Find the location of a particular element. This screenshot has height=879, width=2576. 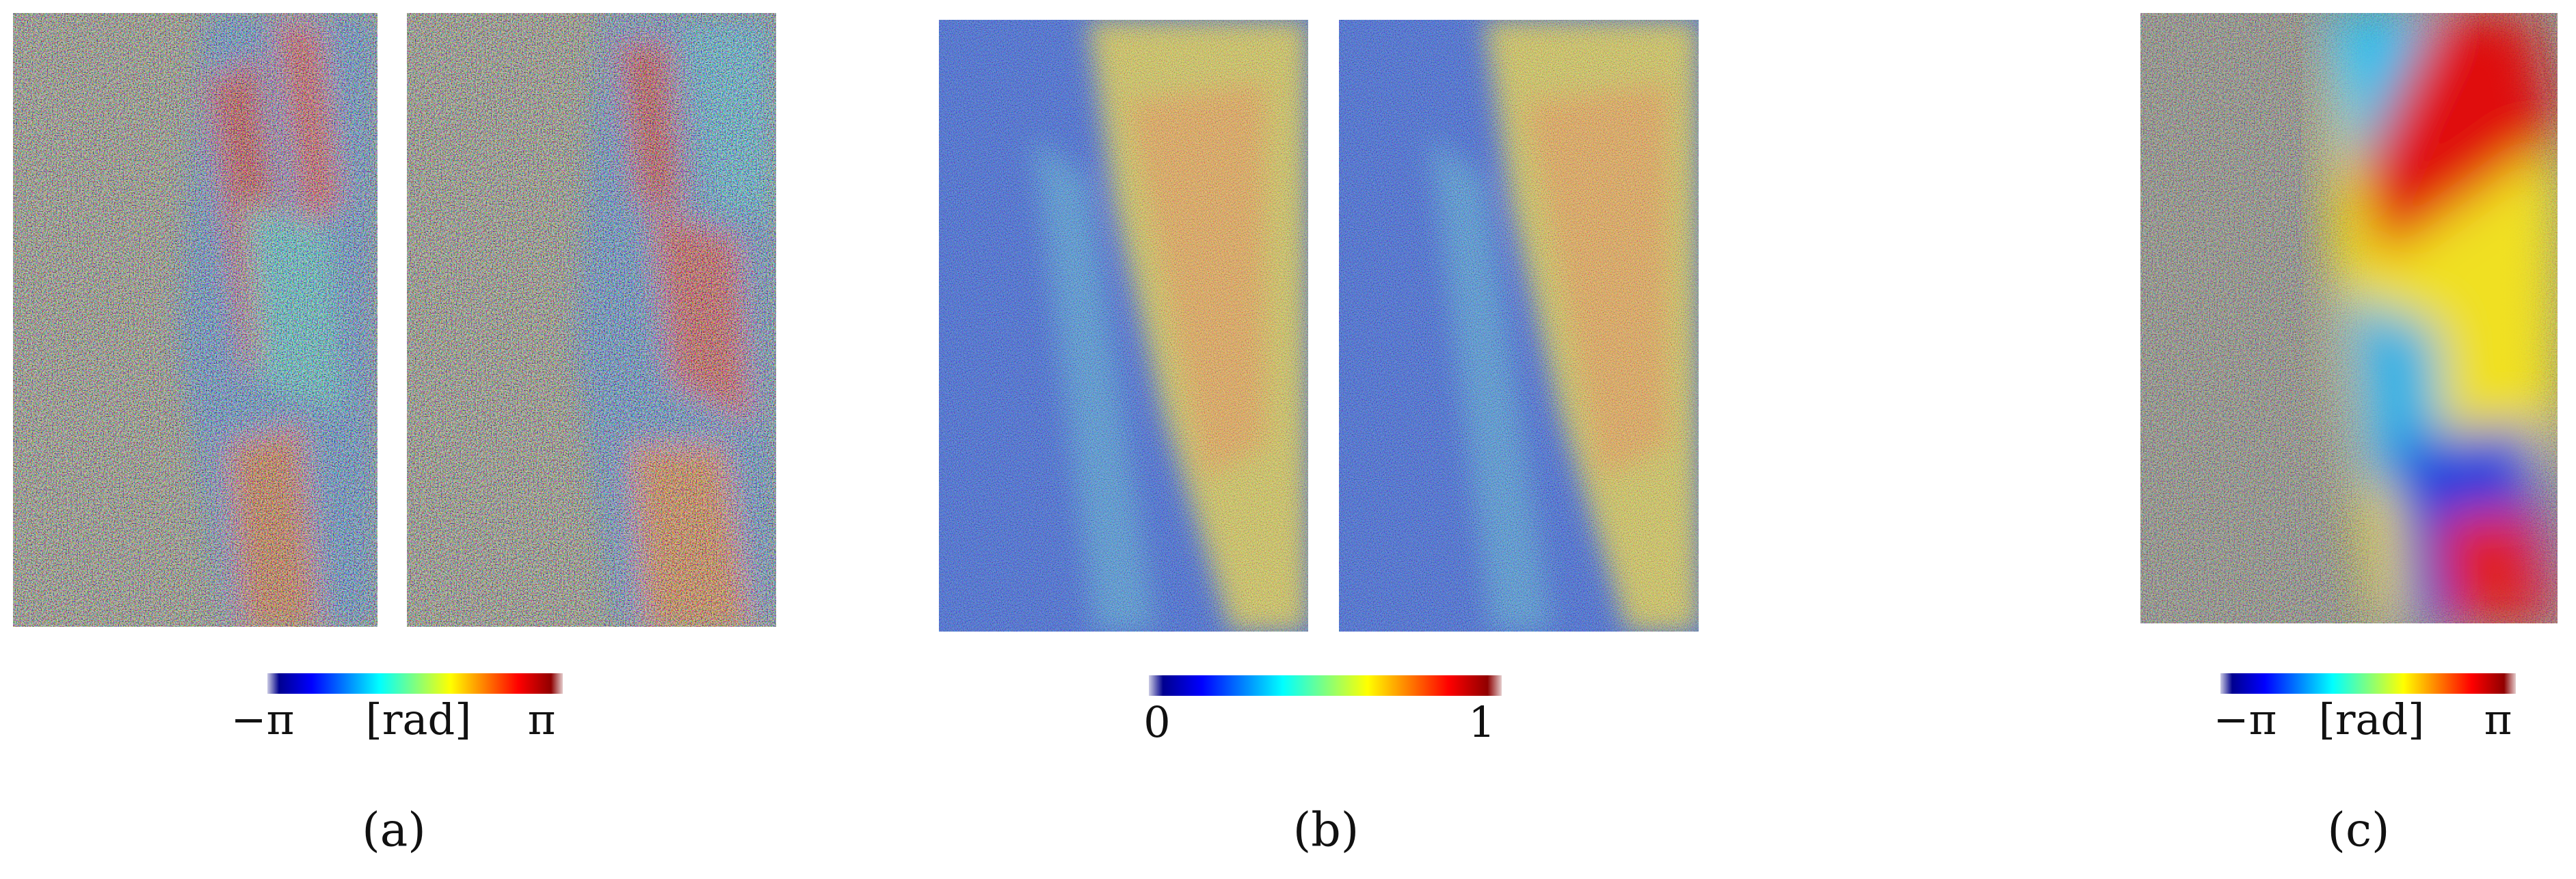

panel-caption: (c) is located at coordinates (2358, 831).